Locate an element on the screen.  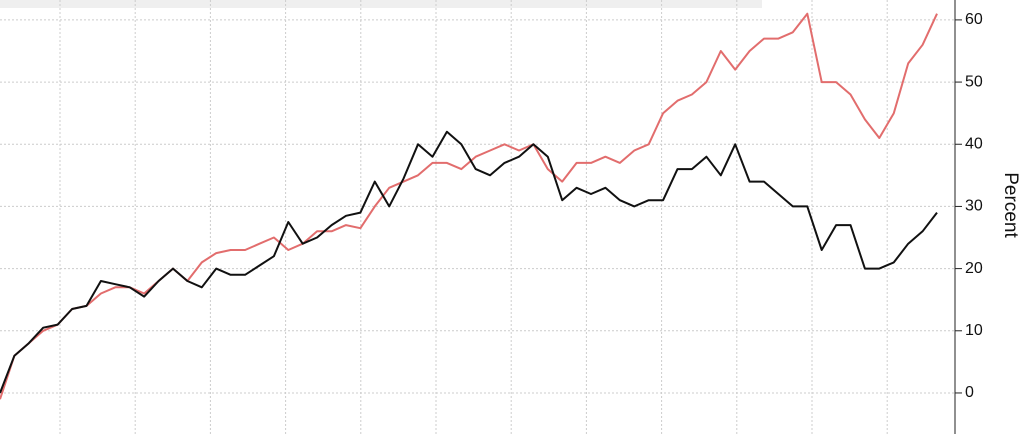
y-axis-label: Percent is located at coordinates (1010, 205).